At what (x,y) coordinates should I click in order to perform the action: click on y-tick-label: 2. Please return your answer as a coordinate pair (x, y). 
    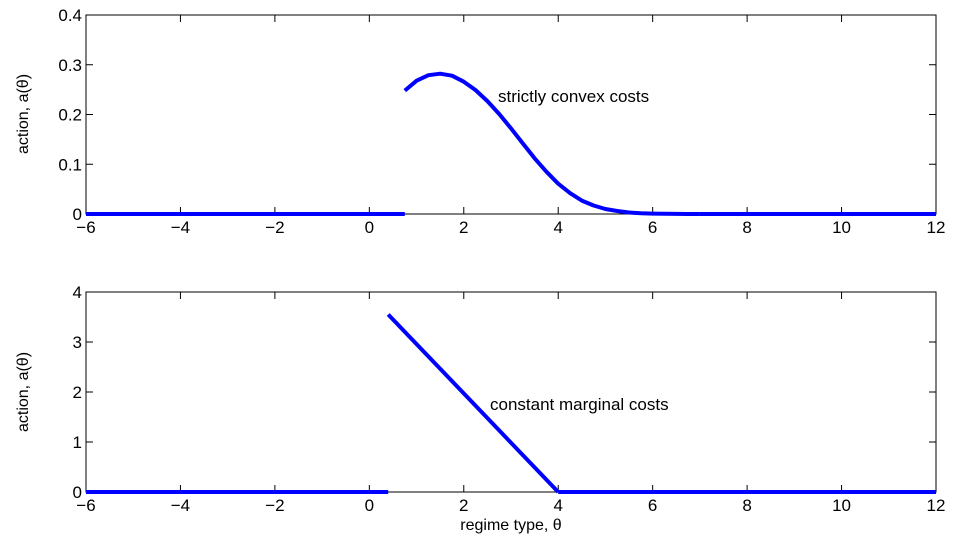
    Looking at the image, I should click on (77, 392).